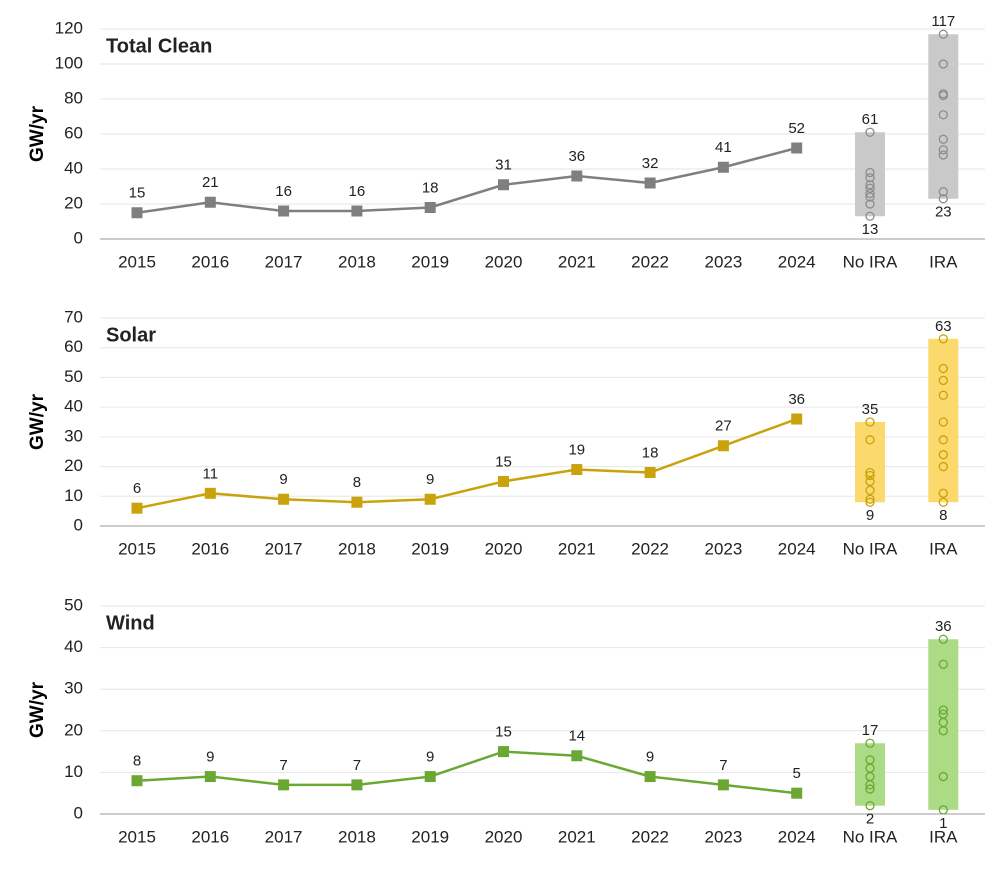 This screenshot has height=882, width=1000. Describe the element at coordinates (137, 488) in the screenshot. I see `data-label: 6` at that location.